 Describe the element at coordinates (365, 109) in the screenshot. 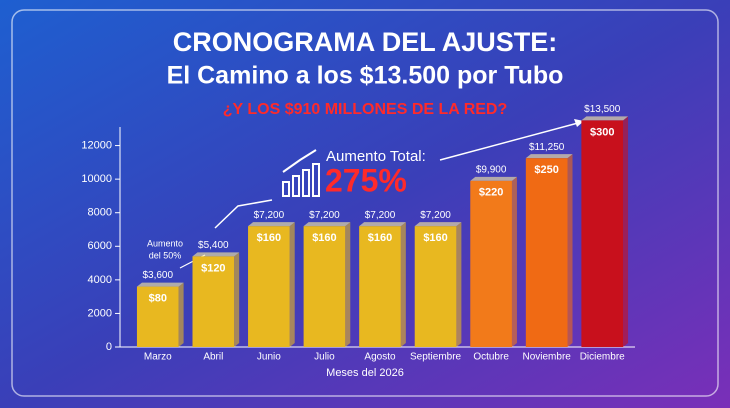

I see `question: ¿Y LOS $910 MILLONES DE LA RED?` at that location.